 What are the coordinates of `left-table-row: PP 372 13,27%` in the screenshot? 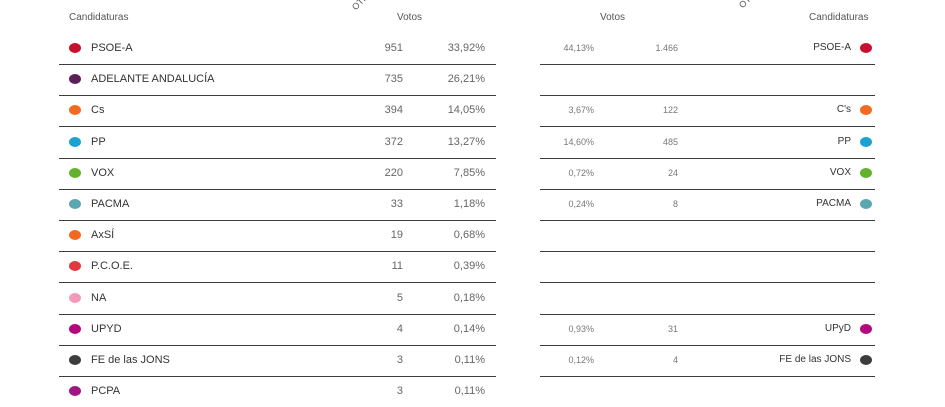 It's located at (277, 143).